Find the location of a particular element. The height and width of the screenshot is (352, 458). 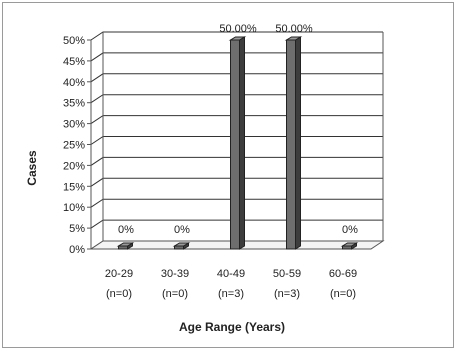

y-tick-label: 45% is located at coordinates (74, 62).